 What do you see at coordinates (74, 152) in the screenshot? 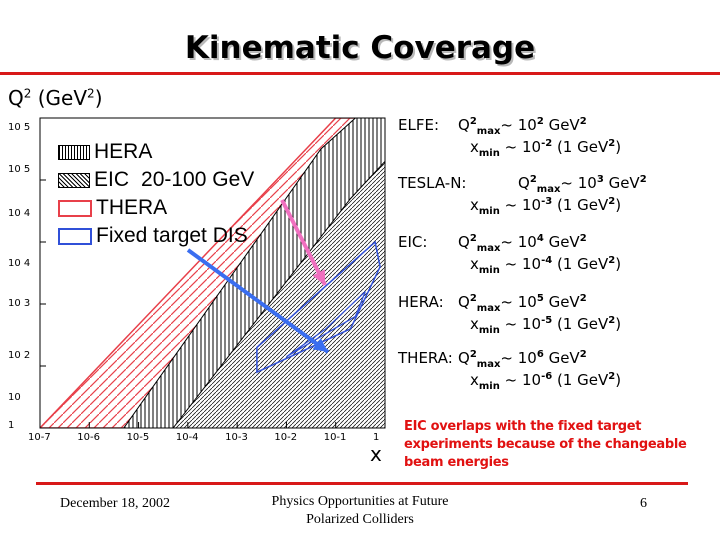
I see `legend-hera-swatch` at bounding box center [74, 152].